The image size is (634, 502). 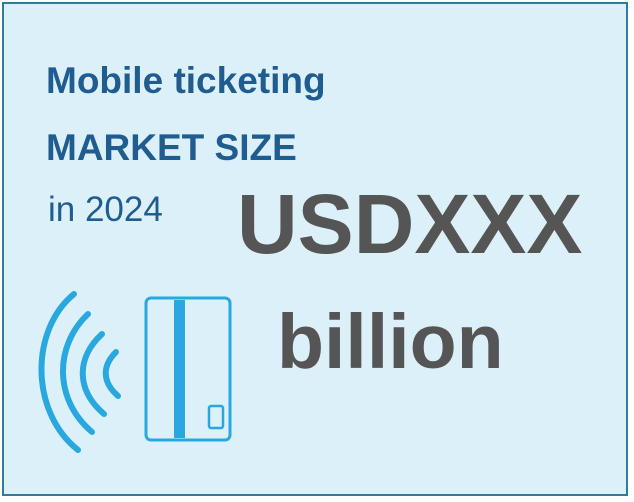 I want to click on contactless-card-icon, so click(x=135, y=372).